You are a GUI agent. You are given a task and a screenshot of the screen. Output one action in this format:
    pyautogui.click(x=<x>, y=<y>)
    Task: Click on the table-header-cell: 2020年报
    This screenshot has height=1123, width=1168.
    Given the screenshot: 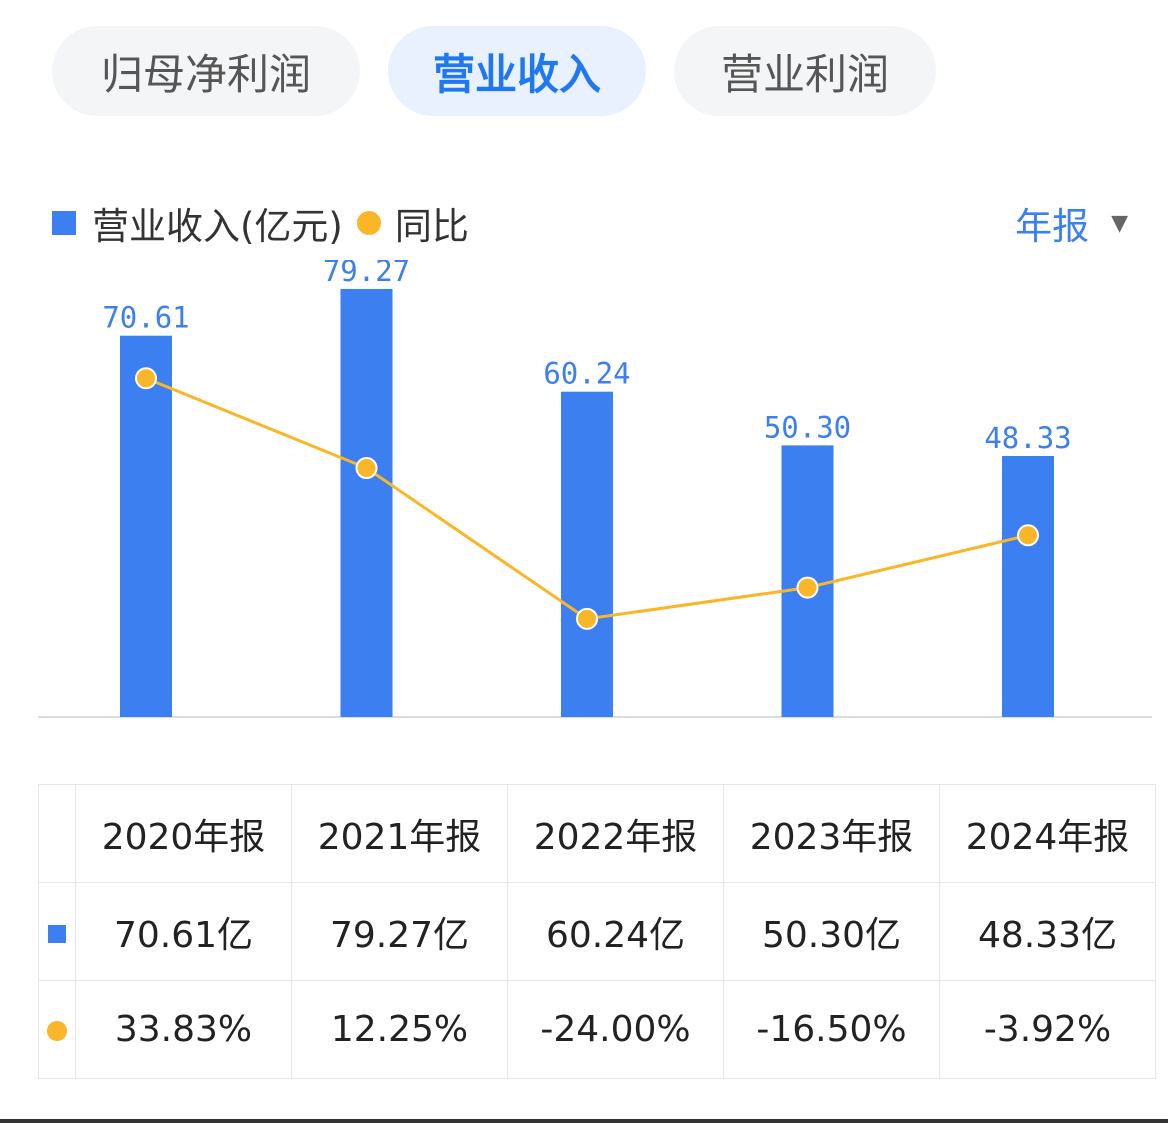 What is the action you would take?
    pyautogui.click(x=183, y=833)
    